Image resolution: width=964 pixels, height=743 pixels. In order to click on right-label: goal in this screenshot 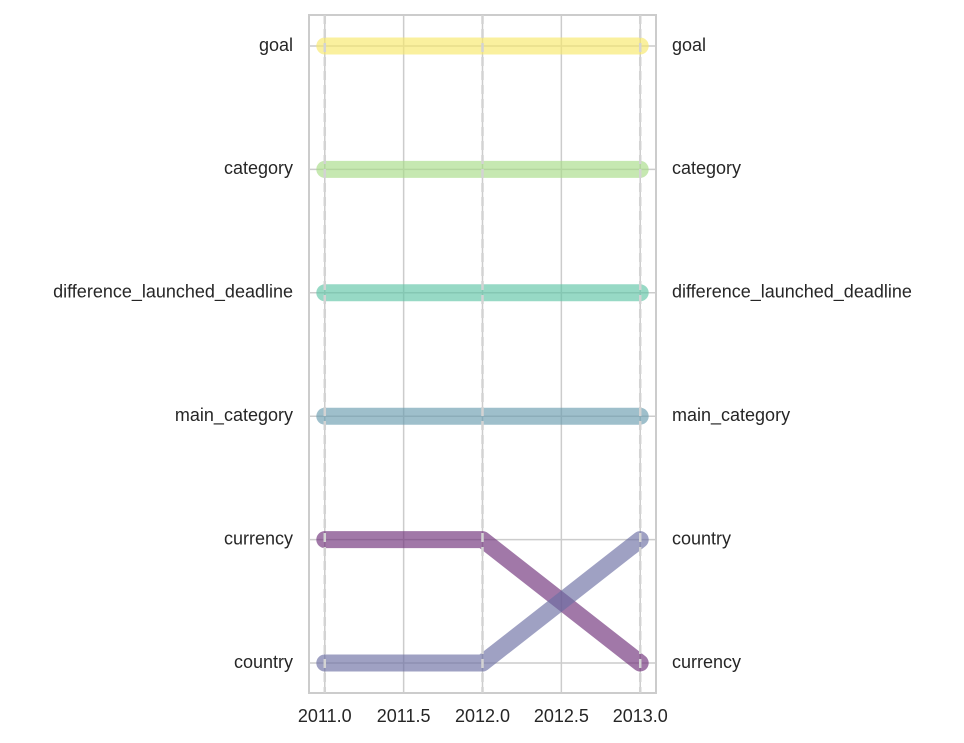, I will do `click(689, 45)`.